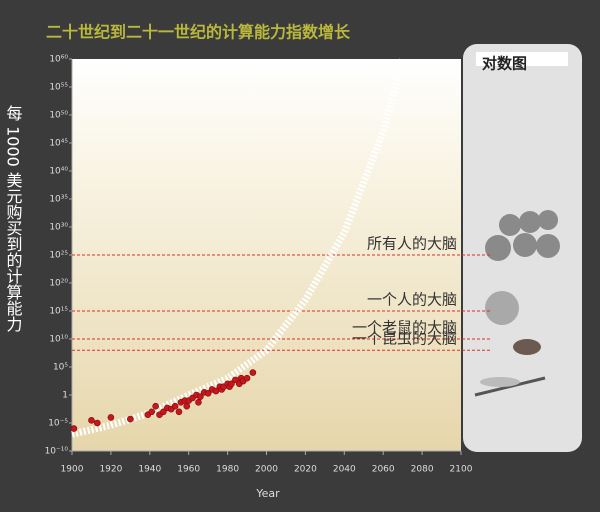 The height and width of the screenshot is (512, 600). I want to click on y-axis-label: 每 1000 美元购买到的计算能力, so click(13, 219).